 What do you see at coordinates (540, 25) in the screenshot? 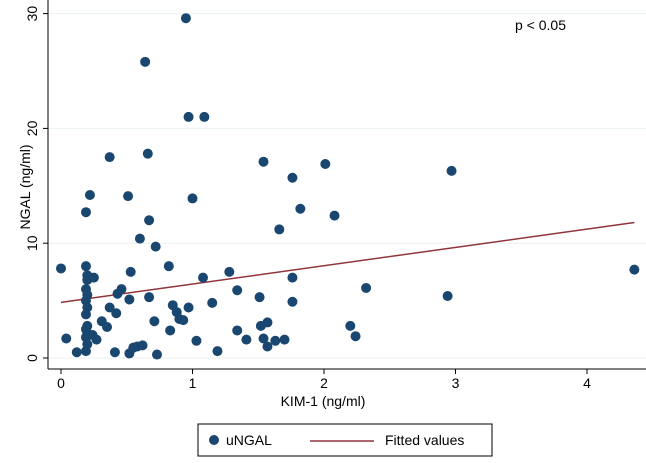
I see `p-value-annotation: p < 0.05` at bounding box center [540, 25].